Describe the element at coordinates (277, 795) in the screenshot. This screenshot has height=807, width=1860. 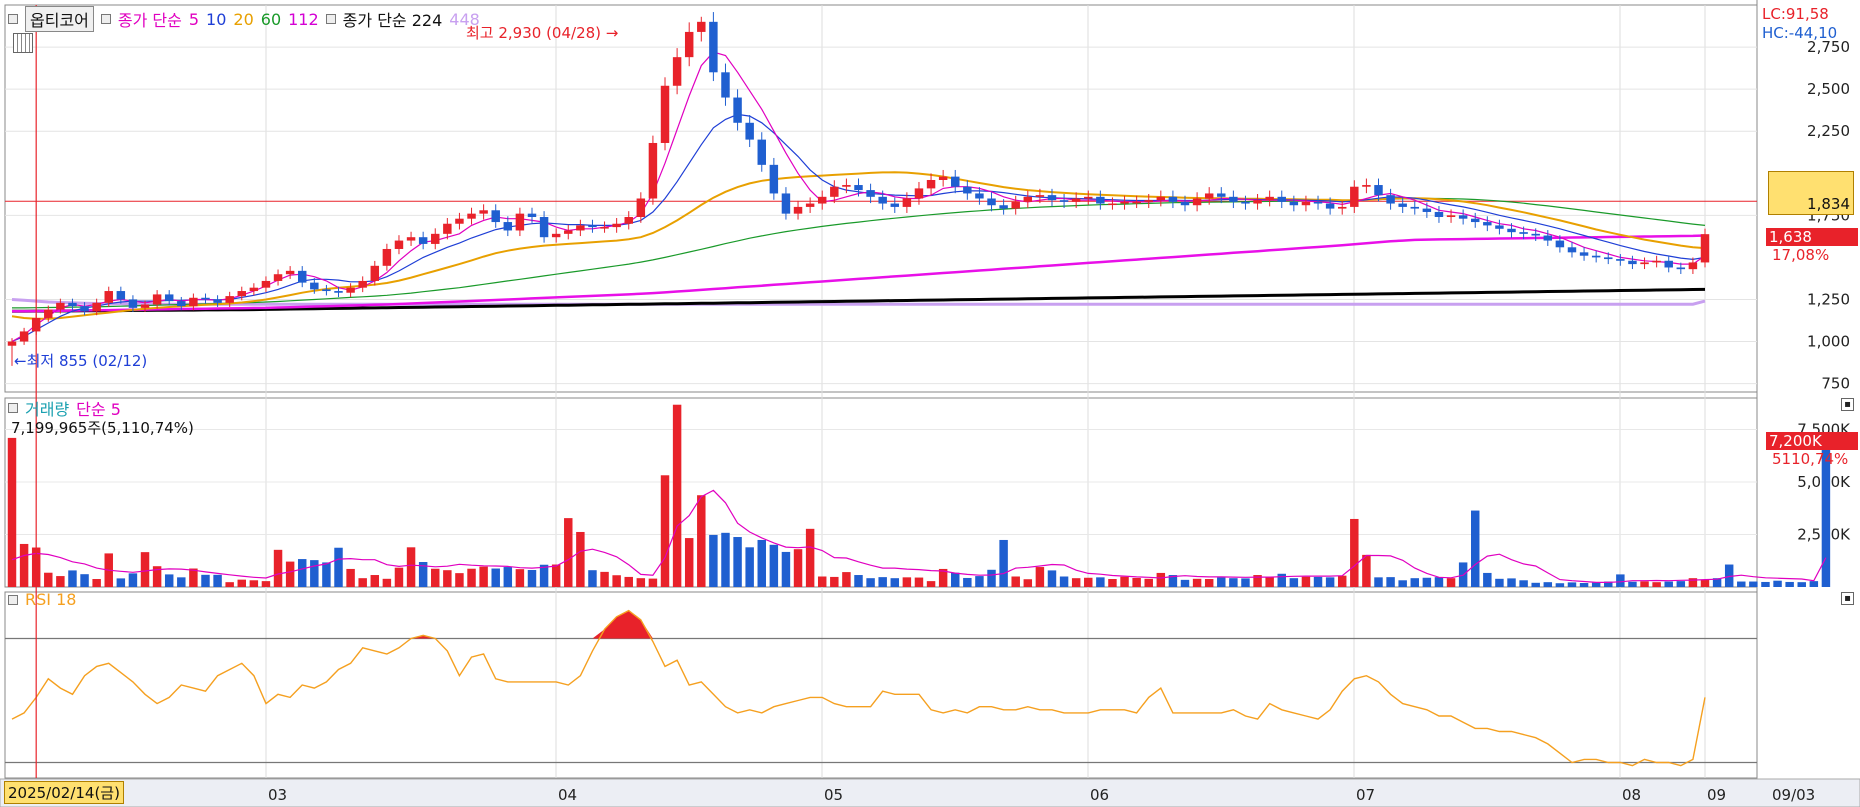
I see `x-tick-label: 03` at that location.